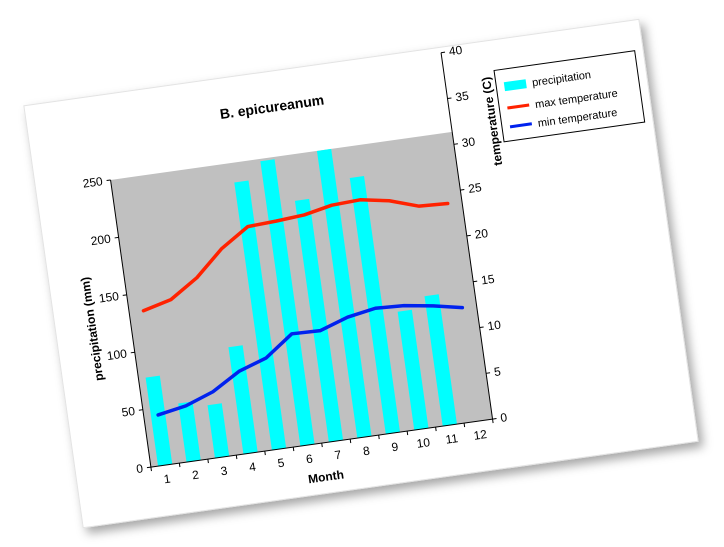  Describe the element at coordinates (109, 297) in the screenshot. I see `y-tick-label-left: 150` at that location.